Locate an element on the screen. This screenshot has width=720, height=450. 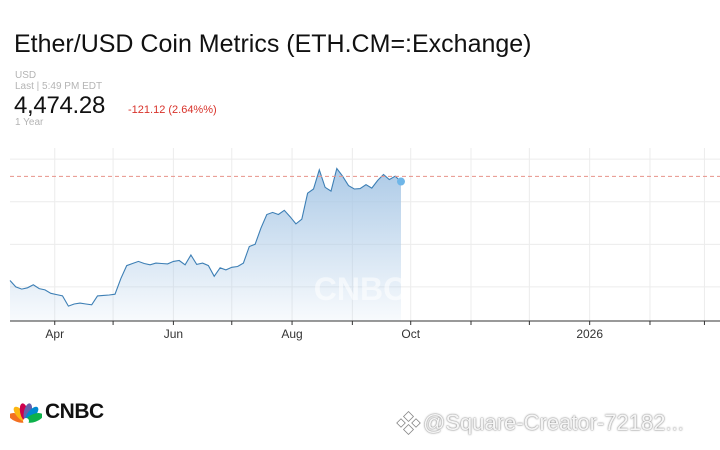
x-tick-label: Jun is located at coordinates (173, 334).